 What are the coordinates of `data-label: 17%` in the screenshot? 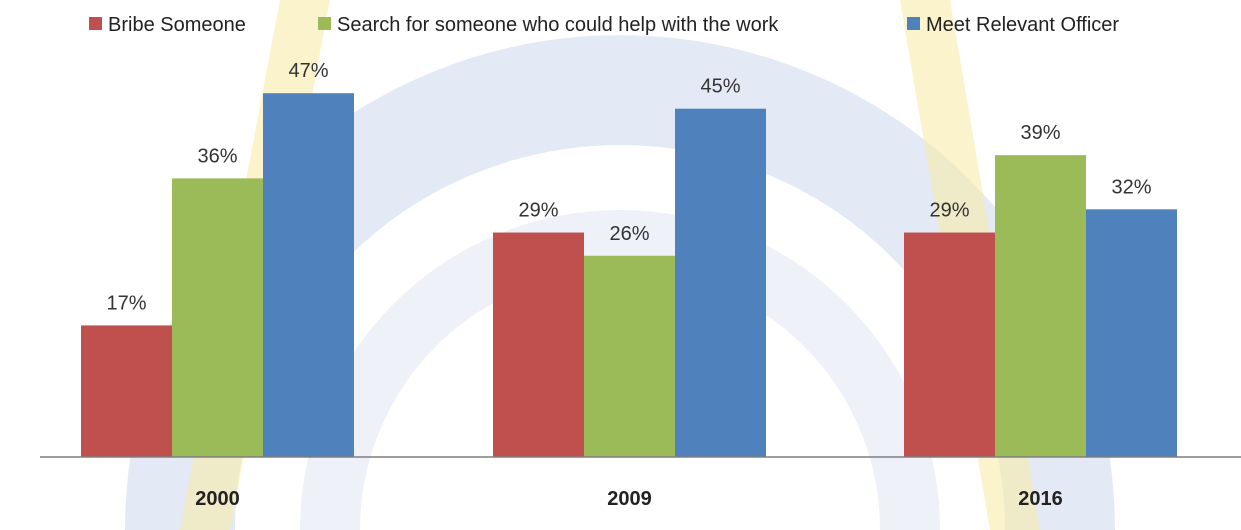 It's located at (126, 303).